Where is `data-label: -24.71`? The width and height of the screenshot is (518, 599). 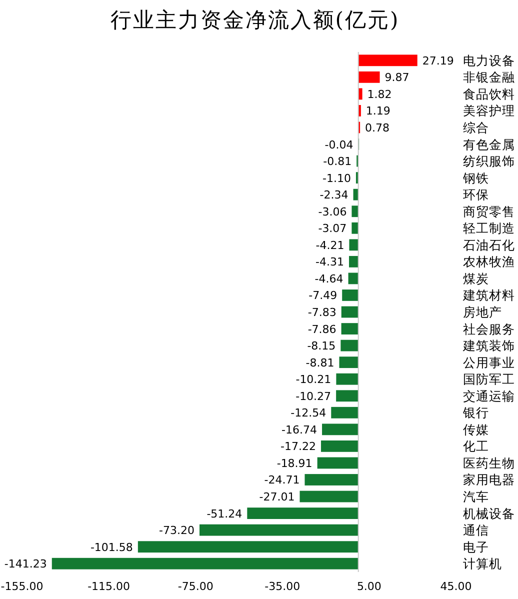
data-label: -24.71 is located at coordinates (282, 480).